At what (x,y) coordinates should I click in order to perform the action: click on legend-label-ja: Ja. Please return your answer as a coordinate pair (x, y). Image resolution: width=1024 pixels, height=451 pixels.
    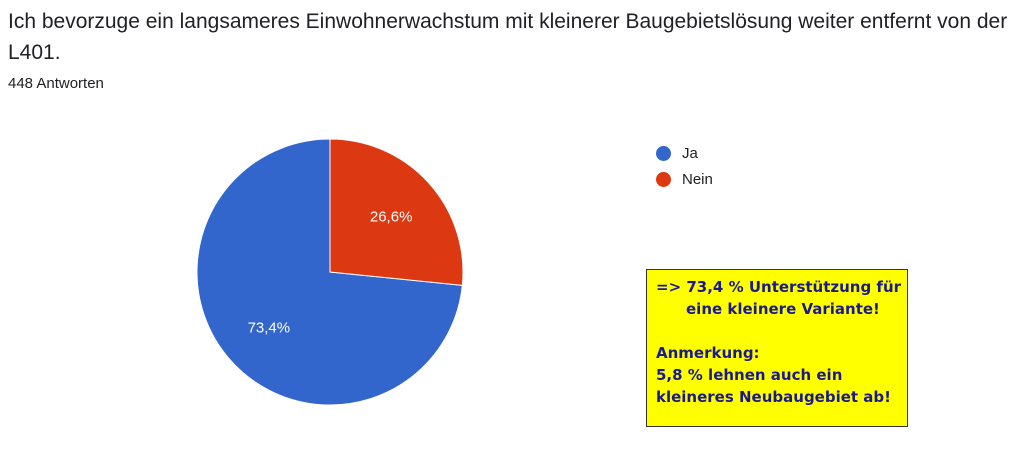
    Looking at the image, I should click on (690, 153).